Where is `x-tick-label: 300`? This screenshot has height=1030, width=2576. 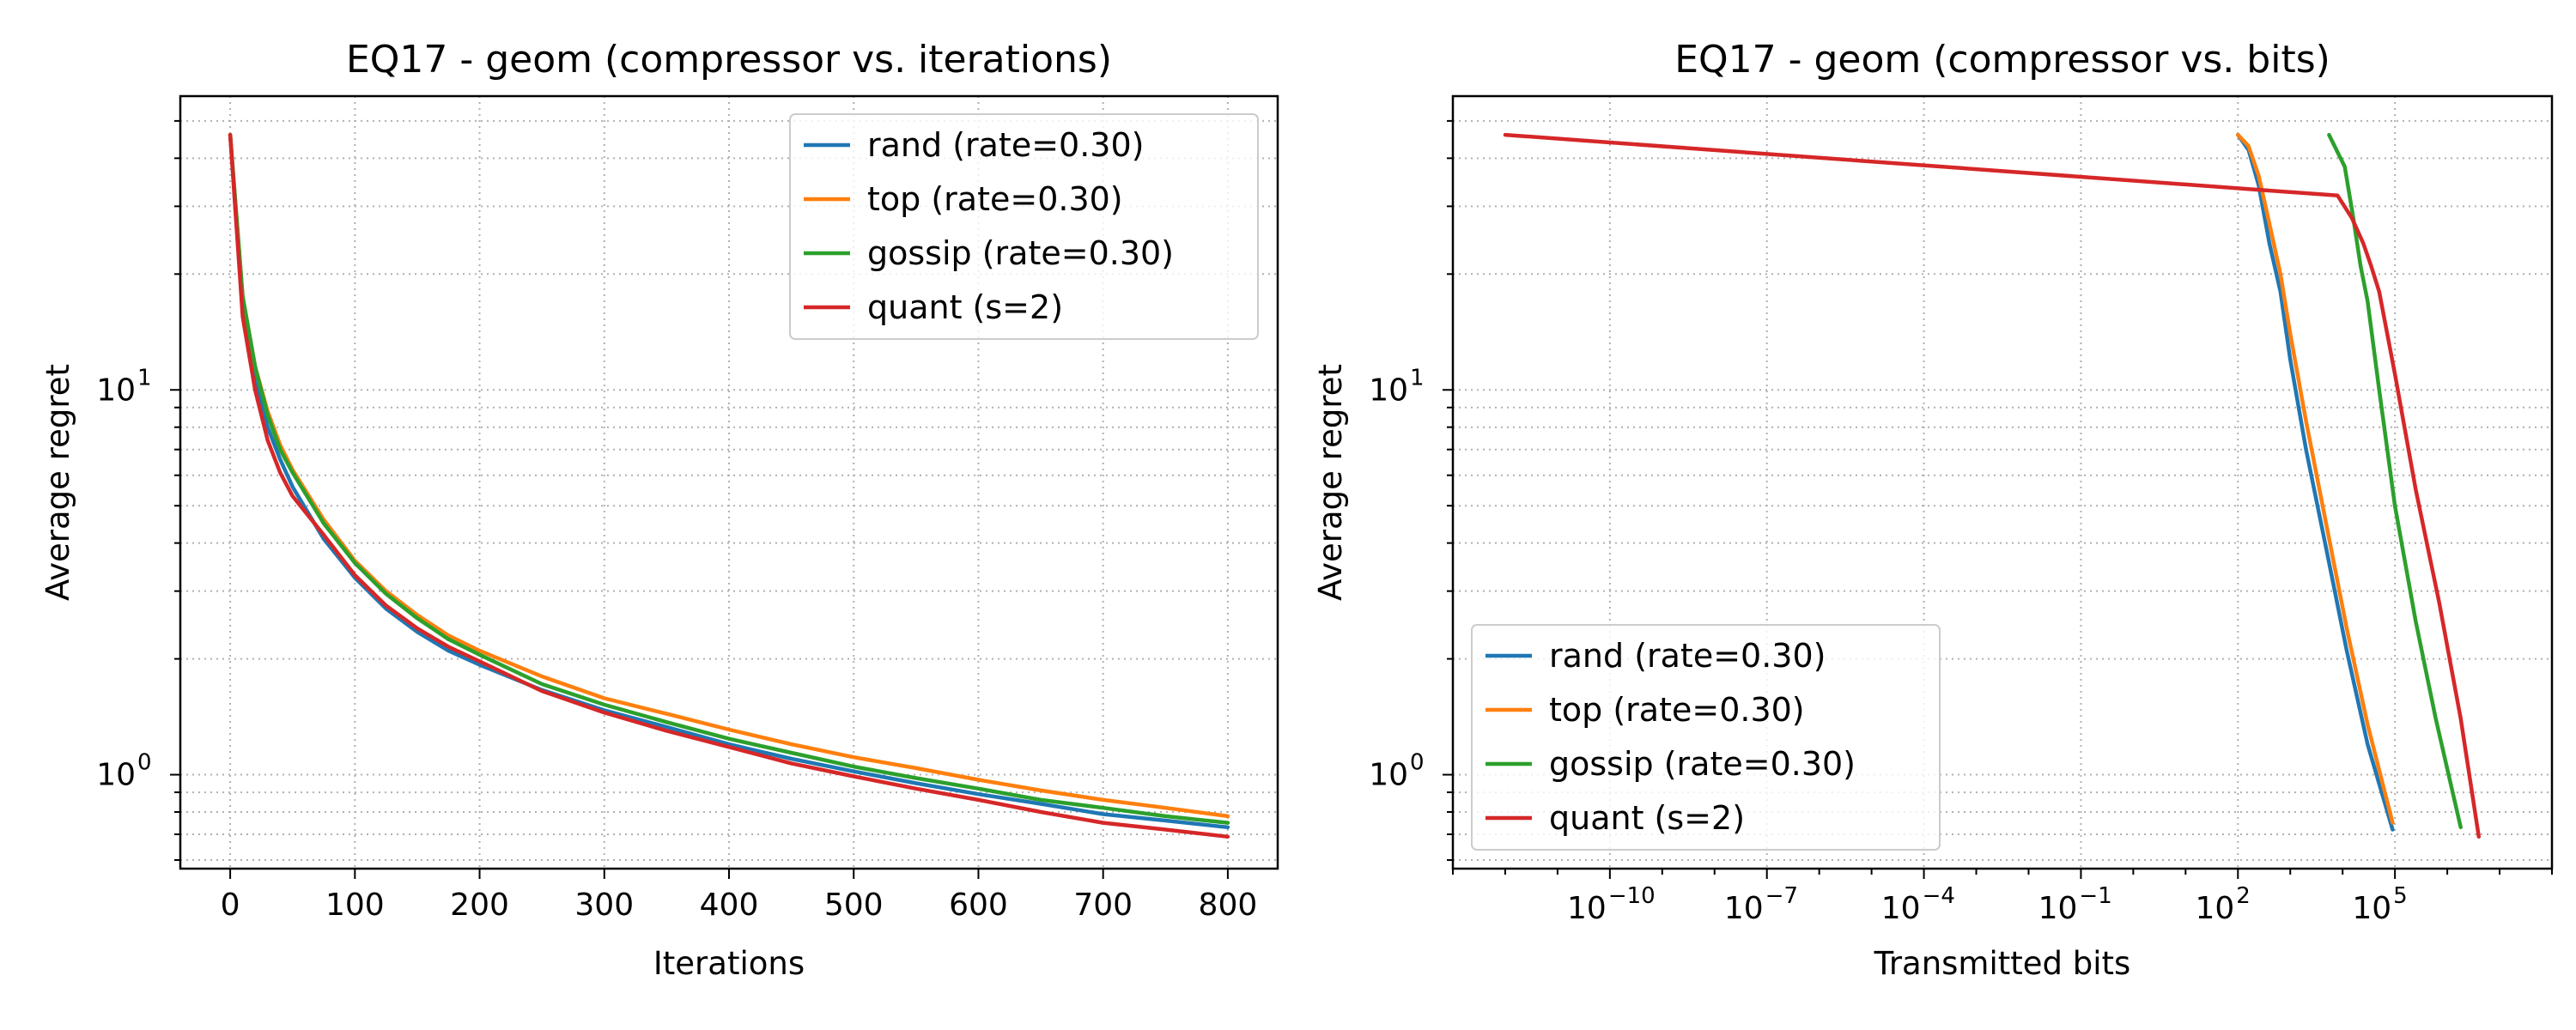
x-tick-label: 300 is located at coordinates (604, 905).